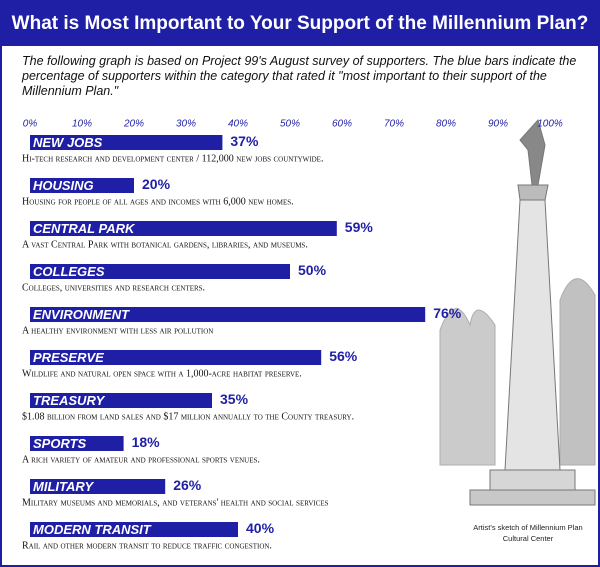 The image size is (600, 567). Describe the element at coordinates (244, 141) in the screenshot. I see `value-label: 37%` at that location.